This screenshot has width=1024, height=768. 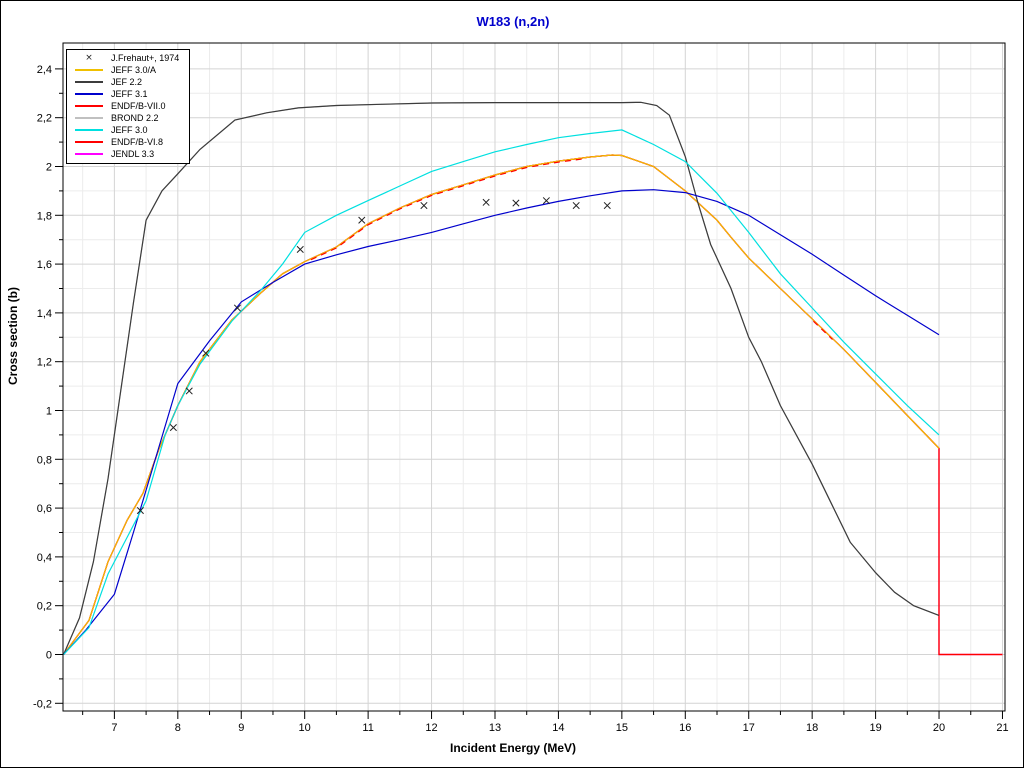 I want to click on legend-item: × J.Frehaut+, 1974, so click(x=128, y=58).